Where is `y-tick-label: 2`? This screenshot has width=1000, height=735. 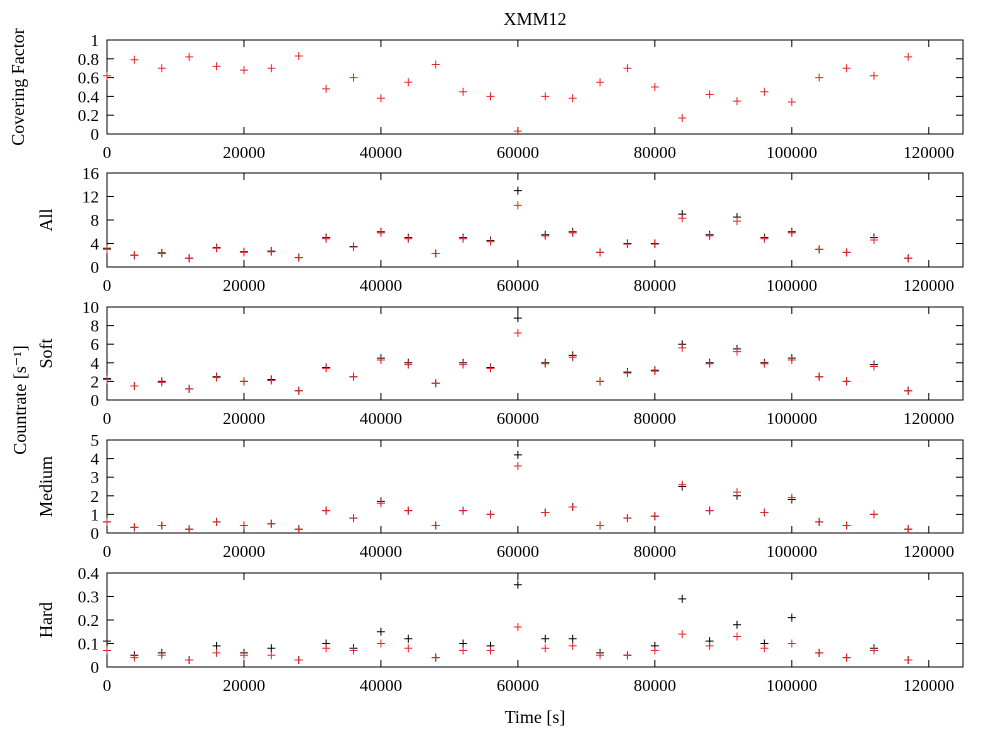 y-tick-label: 2 is located at coordinates (95, 381).